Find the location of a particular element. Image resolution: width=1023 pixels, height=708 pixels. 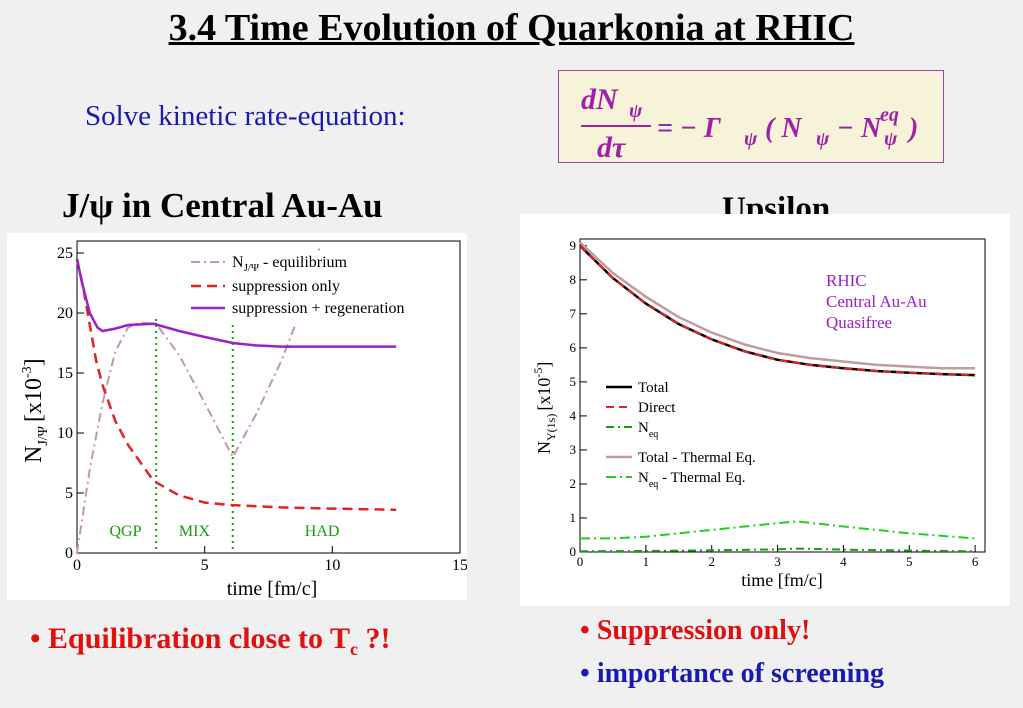

upsilon-series-direct is located at coordinates (777, 311).